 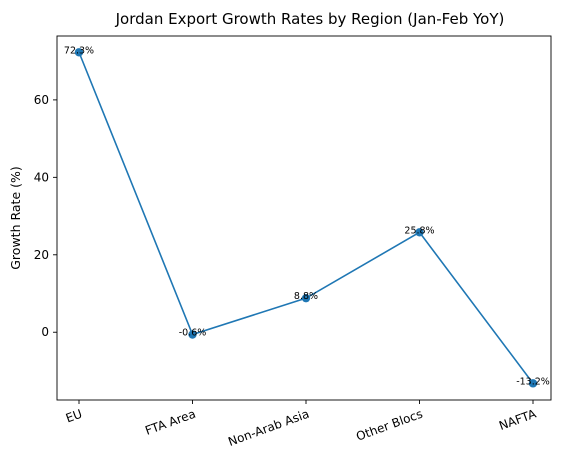 I want to click on y-tick-label: 0, so click(x=45, y=332).